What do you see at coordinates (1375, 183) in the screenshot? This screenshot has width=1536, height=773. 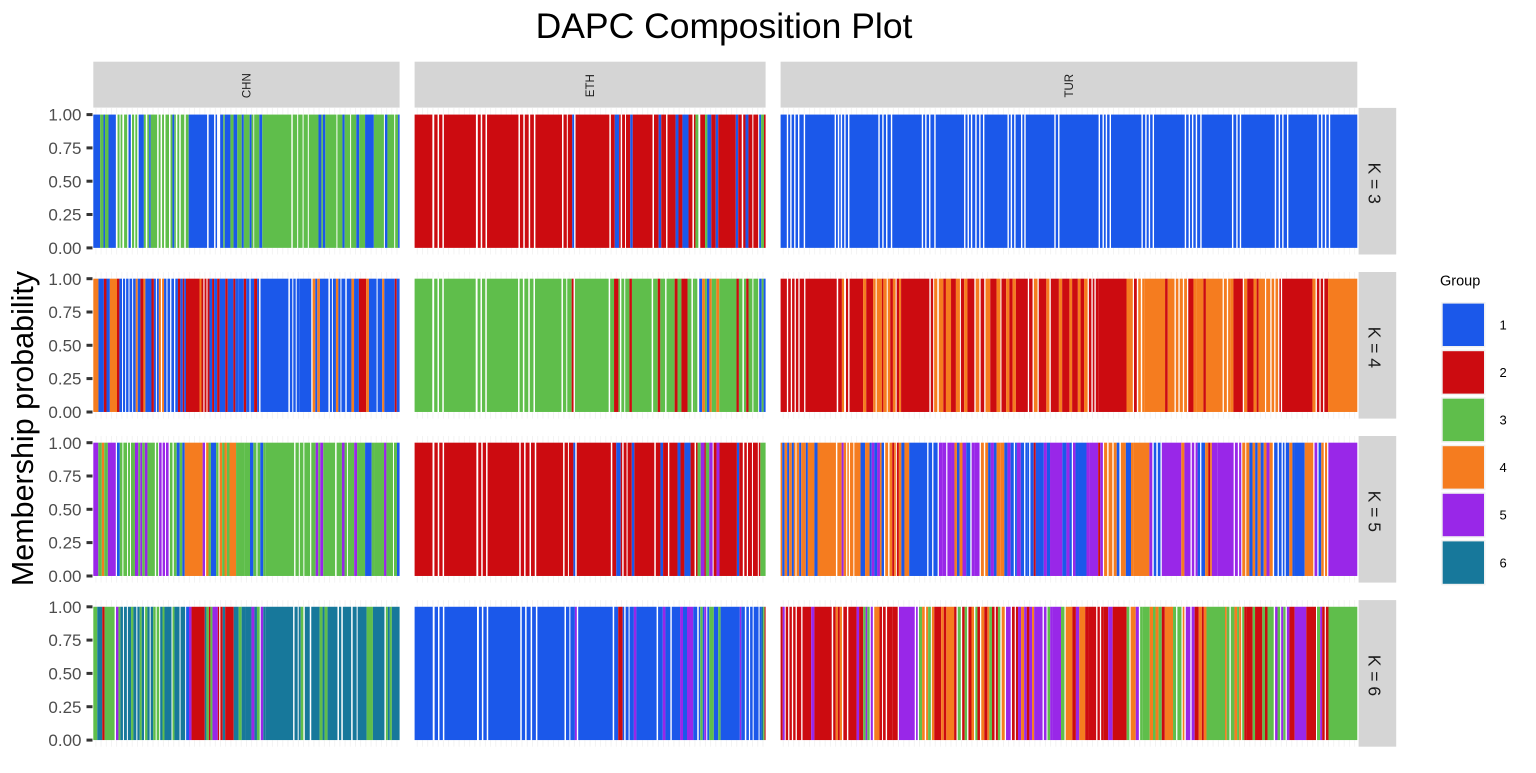 I see `svg-text: K = 3` at bounding box center [1375, 183].